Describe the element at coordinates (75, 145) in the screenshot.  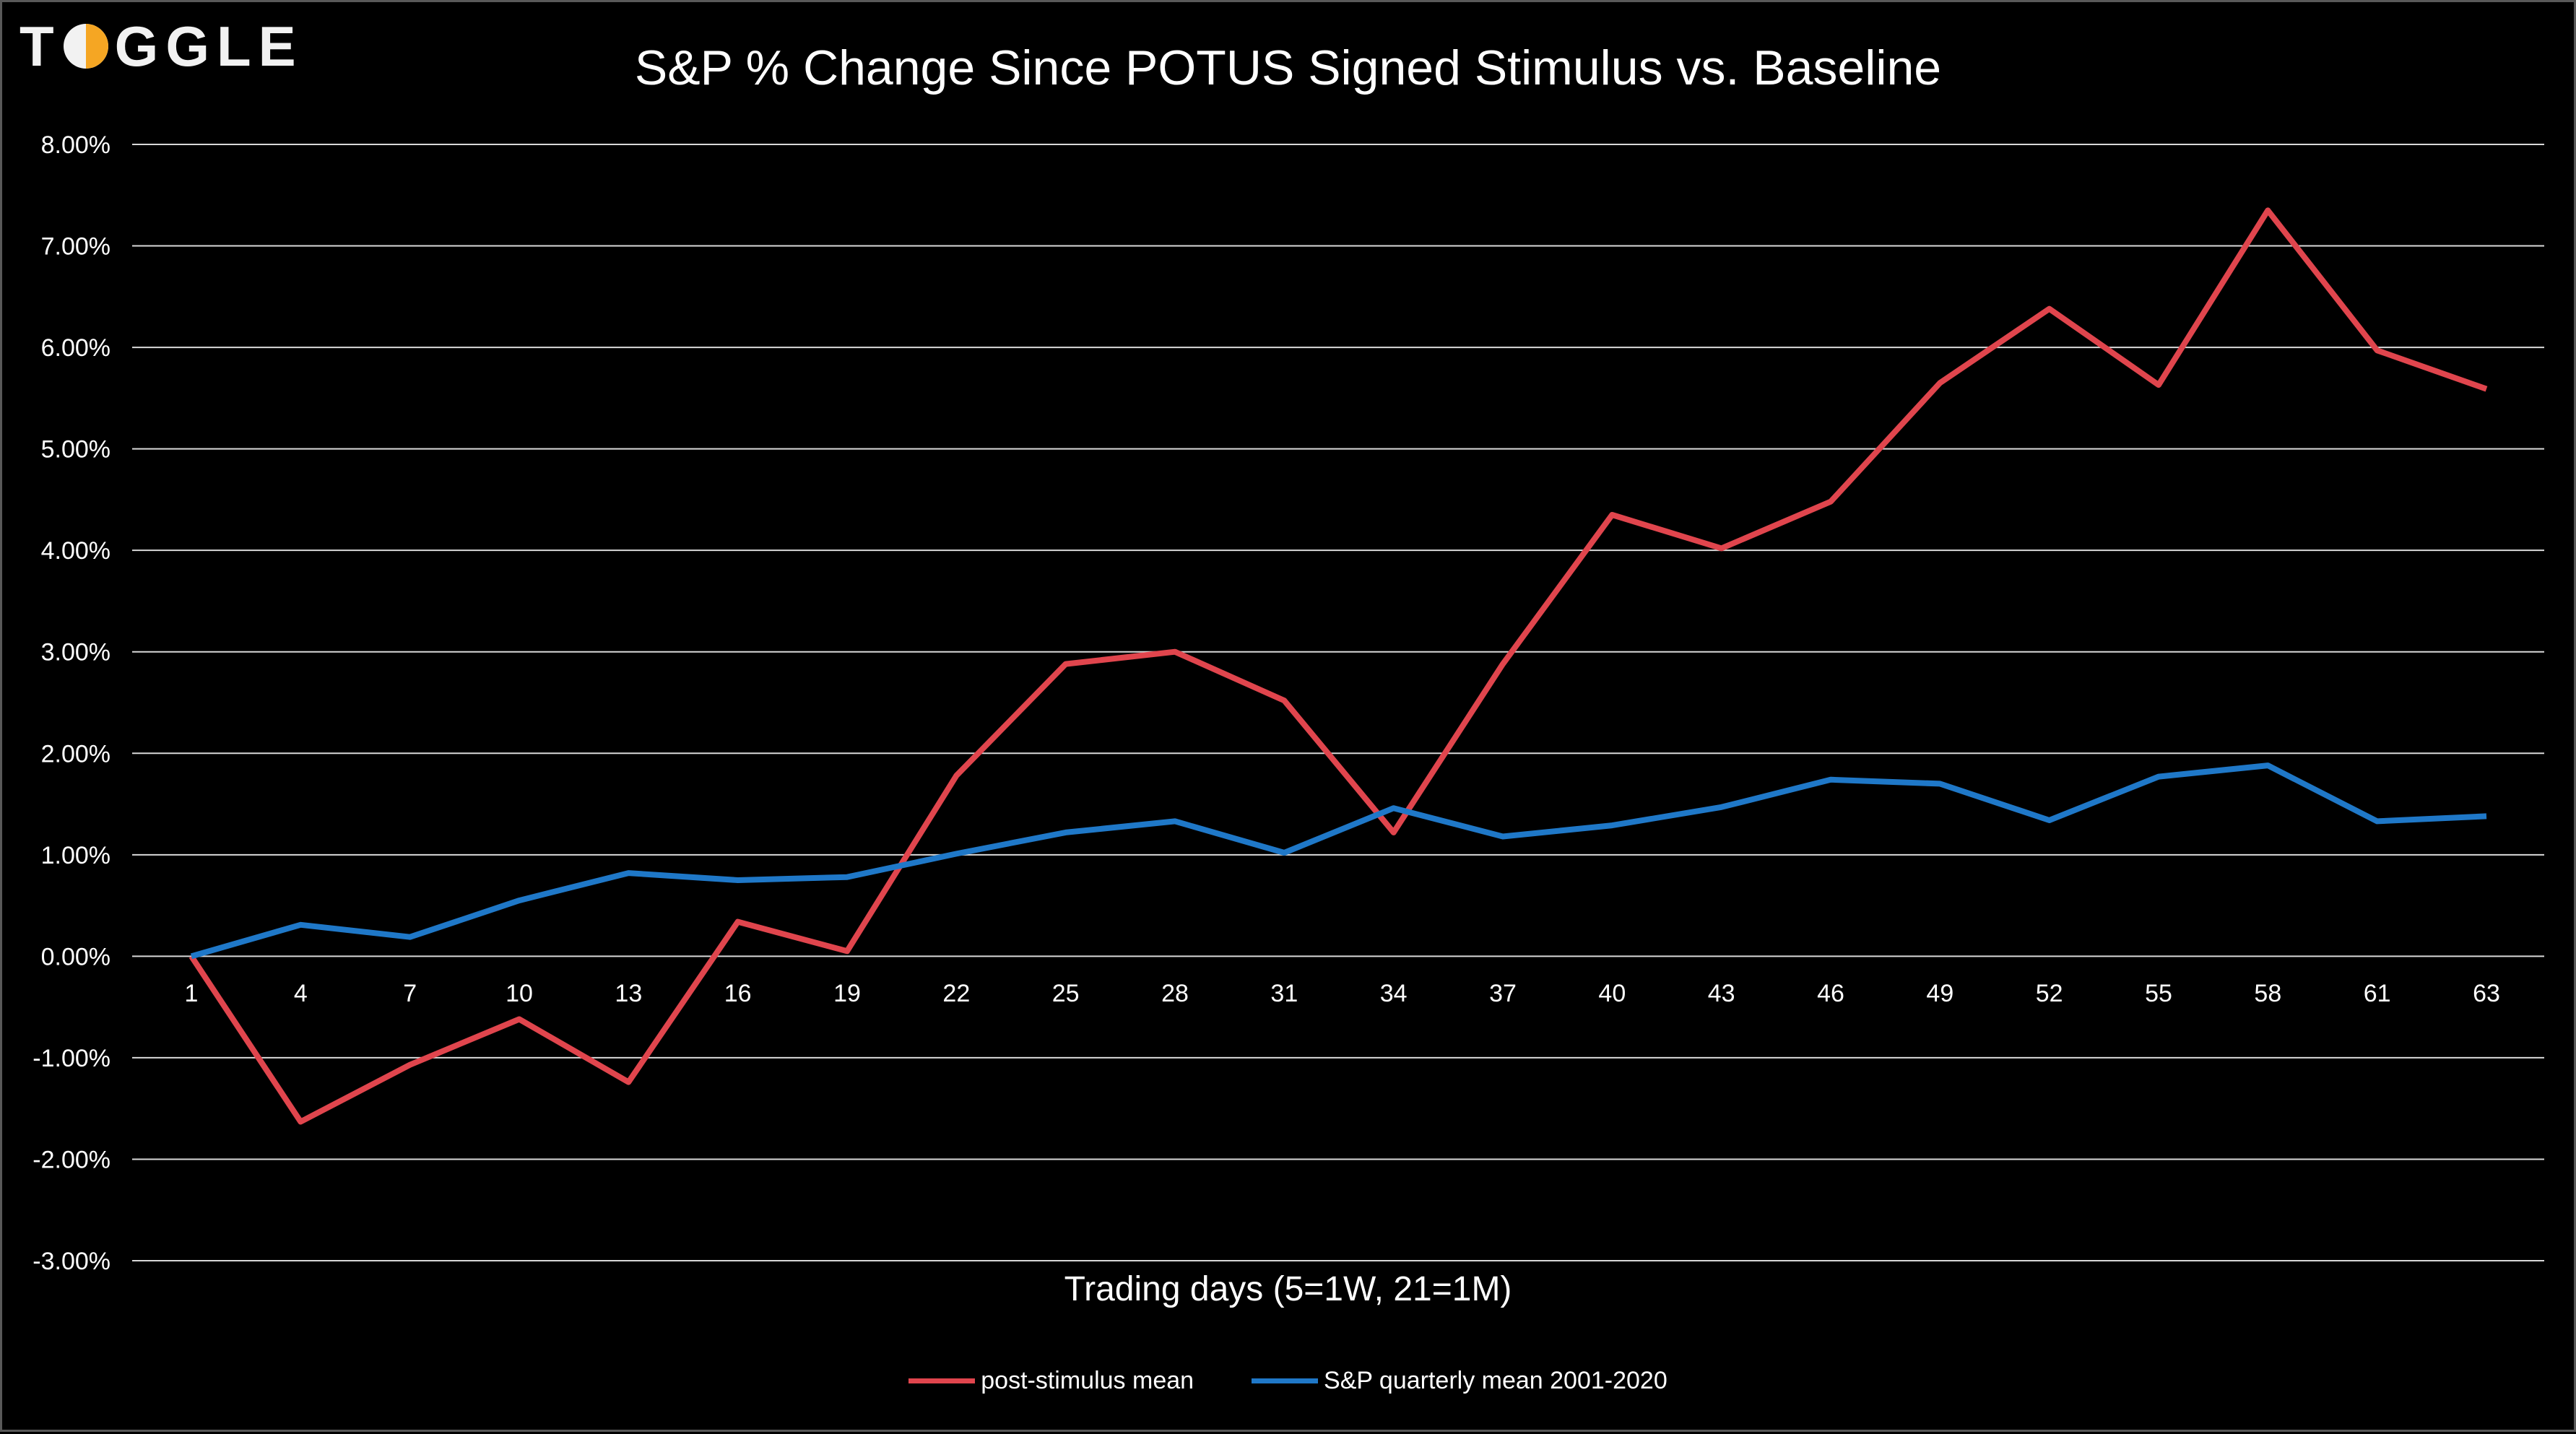
I see `y-tick-label: 8.00%` at that location.